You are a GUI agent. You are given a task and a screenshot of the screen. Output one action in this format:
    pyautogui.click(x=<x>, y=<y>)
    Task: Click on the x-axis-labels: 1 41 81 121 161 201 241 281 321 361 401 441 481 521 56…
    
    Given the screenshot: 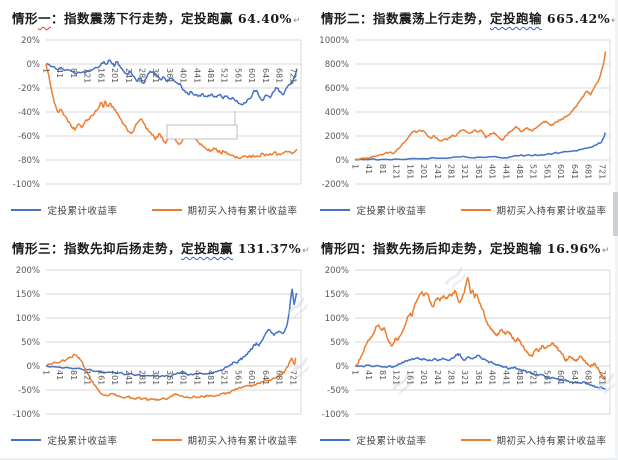 What is the action you would take?
    pyautogui.click(x=170, y=75)
    